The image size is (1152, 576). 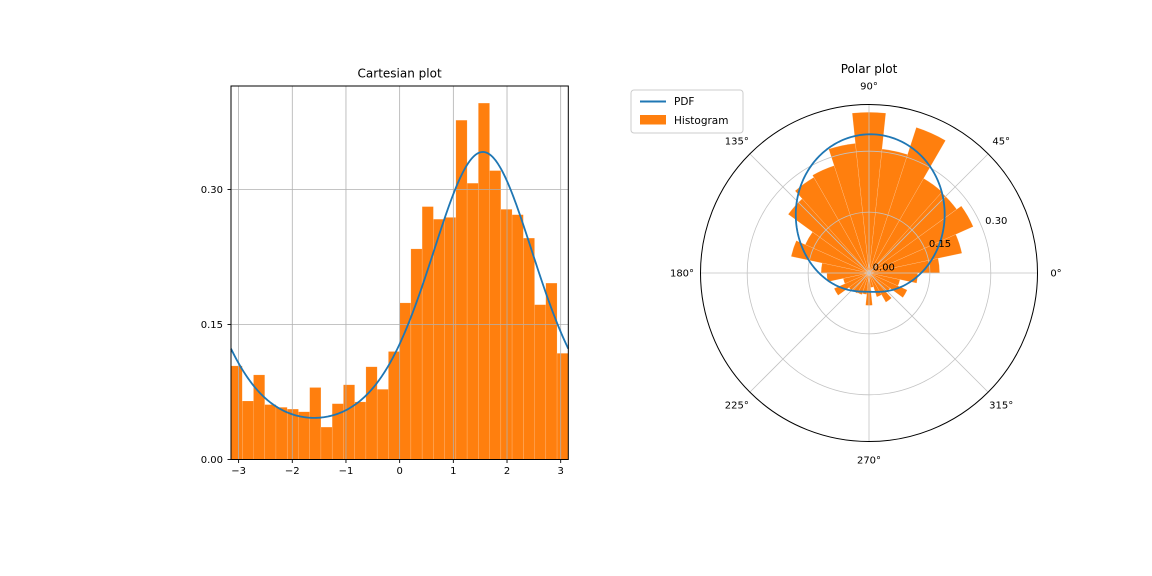 I want to click on x-tick-label: −1, so click(x=346, y=471).